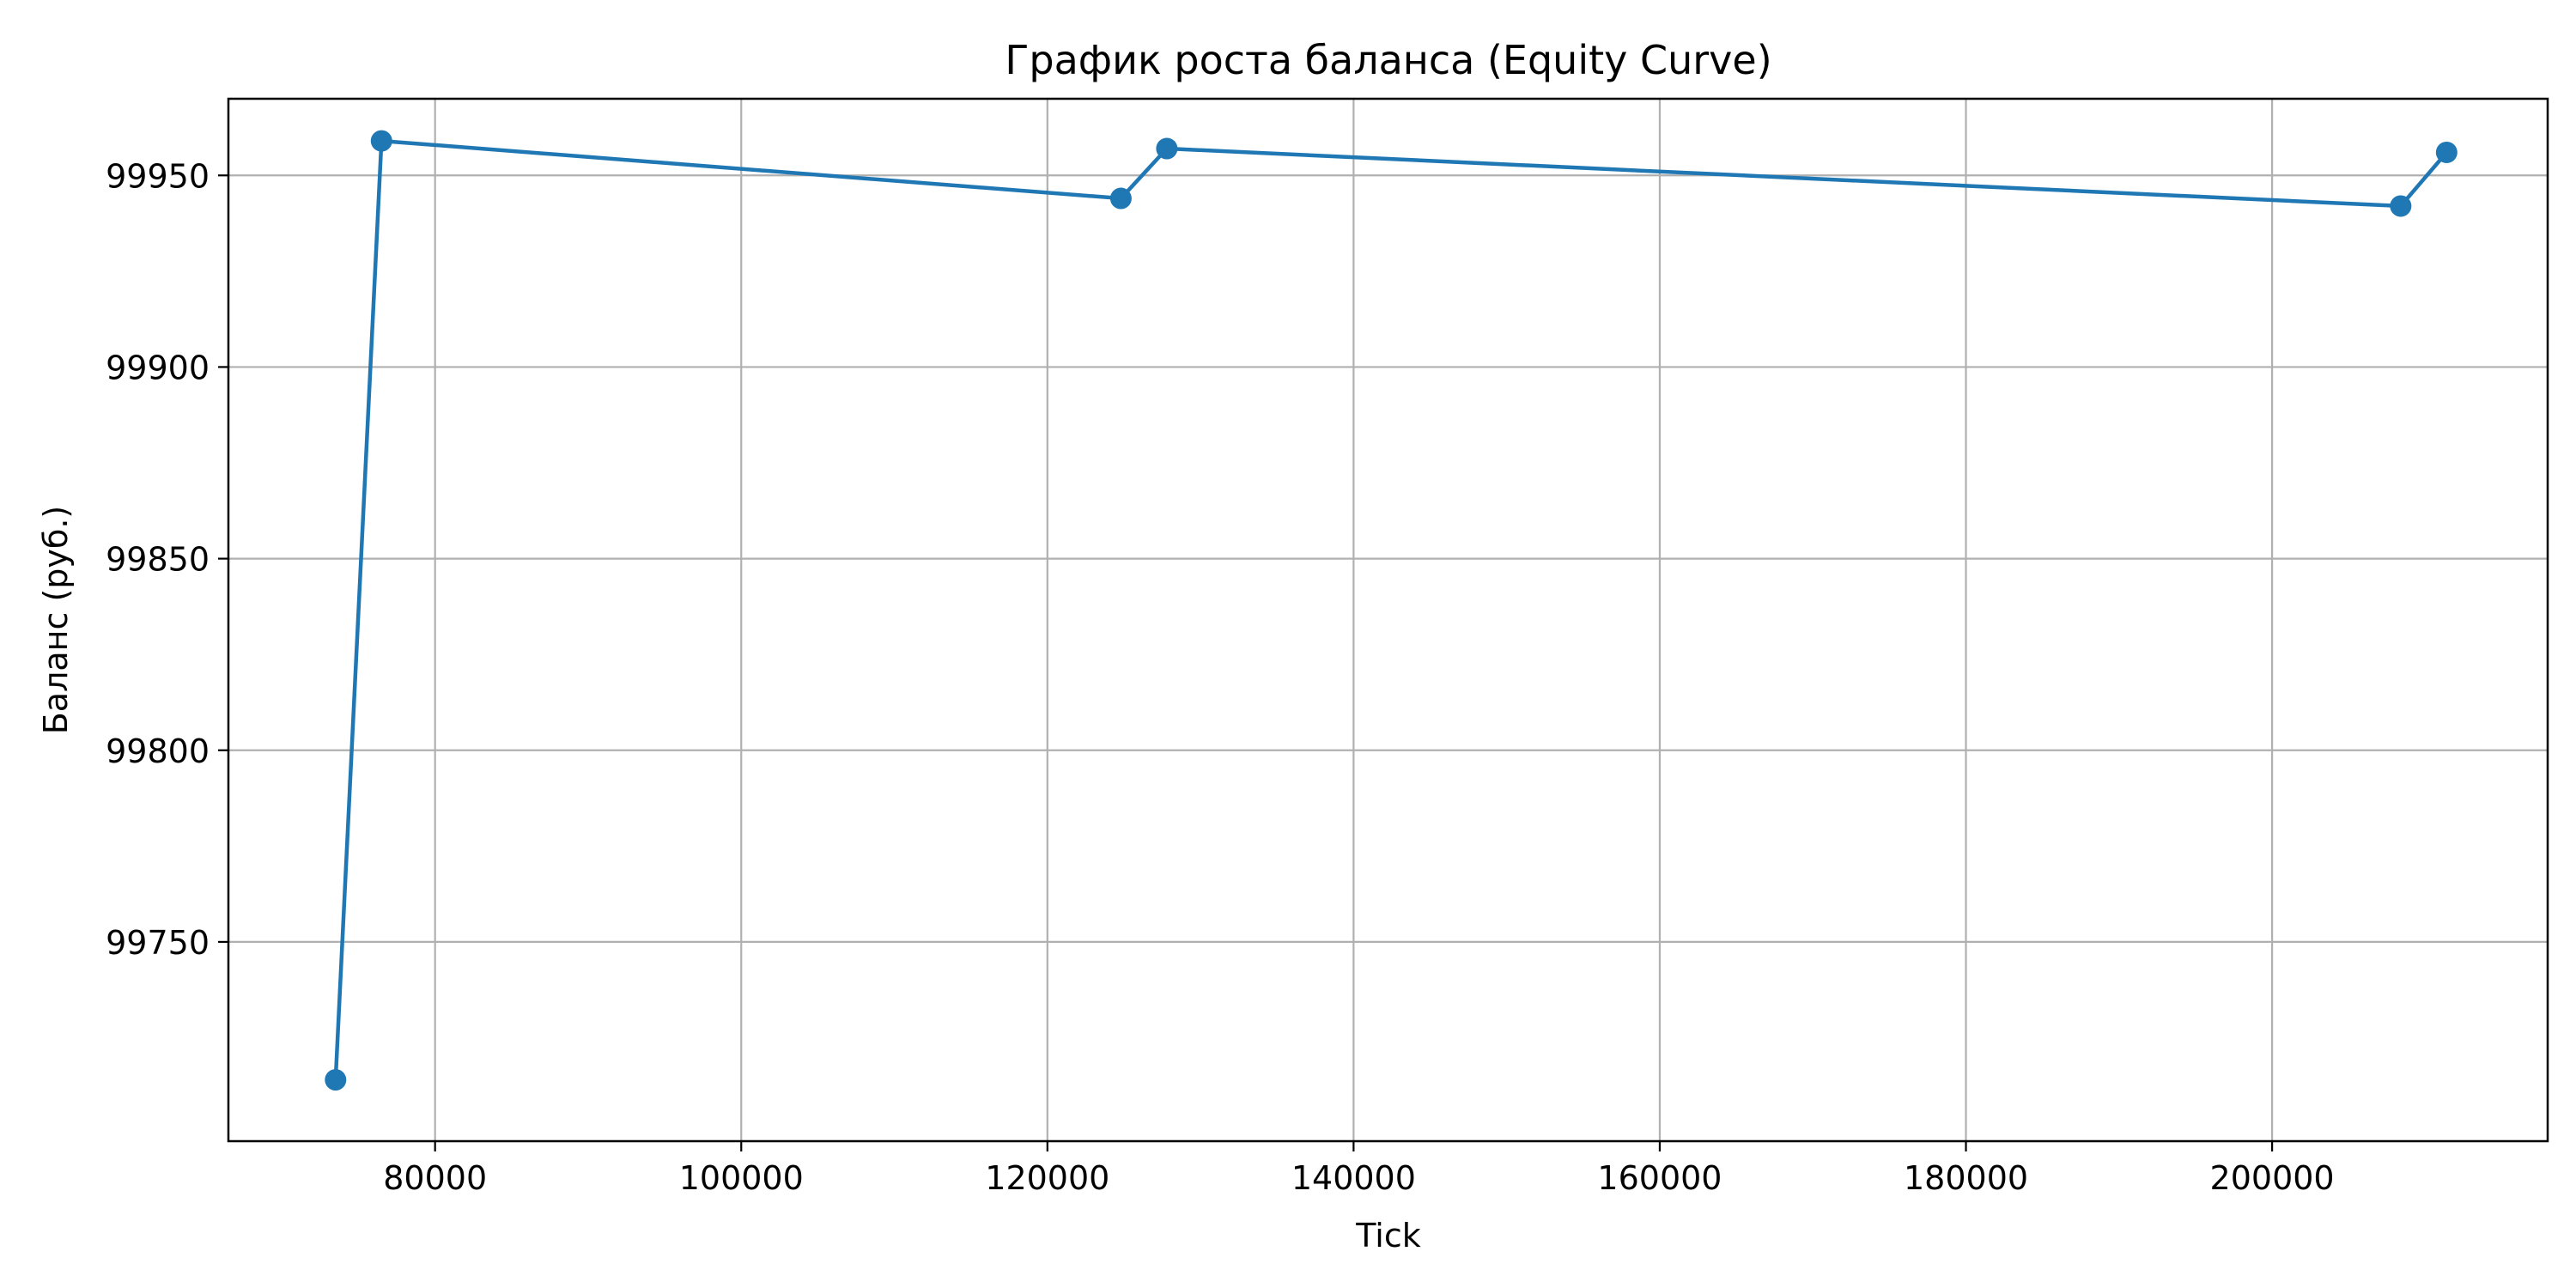  I want to click on x-tick-label: 100000, so click(742, 1178).